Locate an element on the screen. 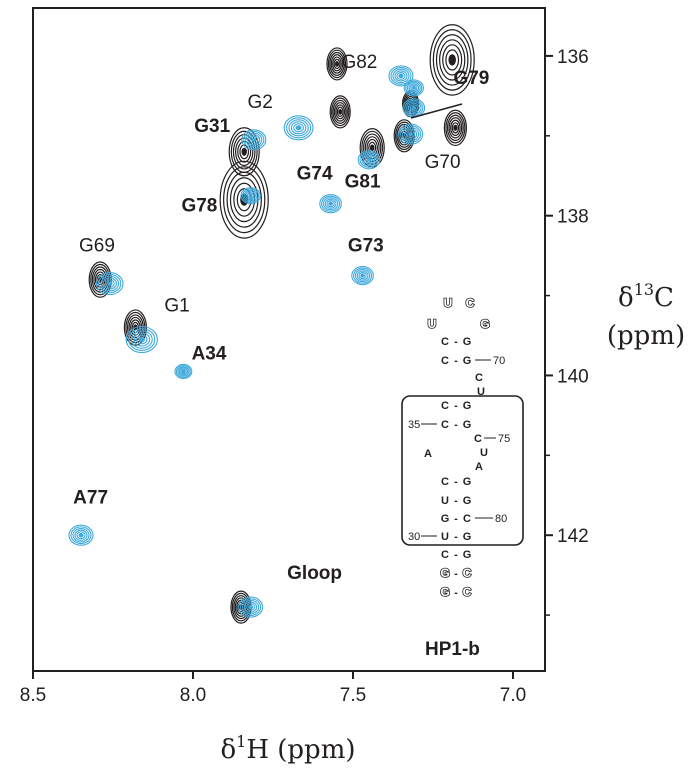 The height and width of the screenshot is (773, 694). rna-secondary-structure-inset: U C U G C - G C - G 70 C U C - G 35 C is located at coordinates (462, 477).